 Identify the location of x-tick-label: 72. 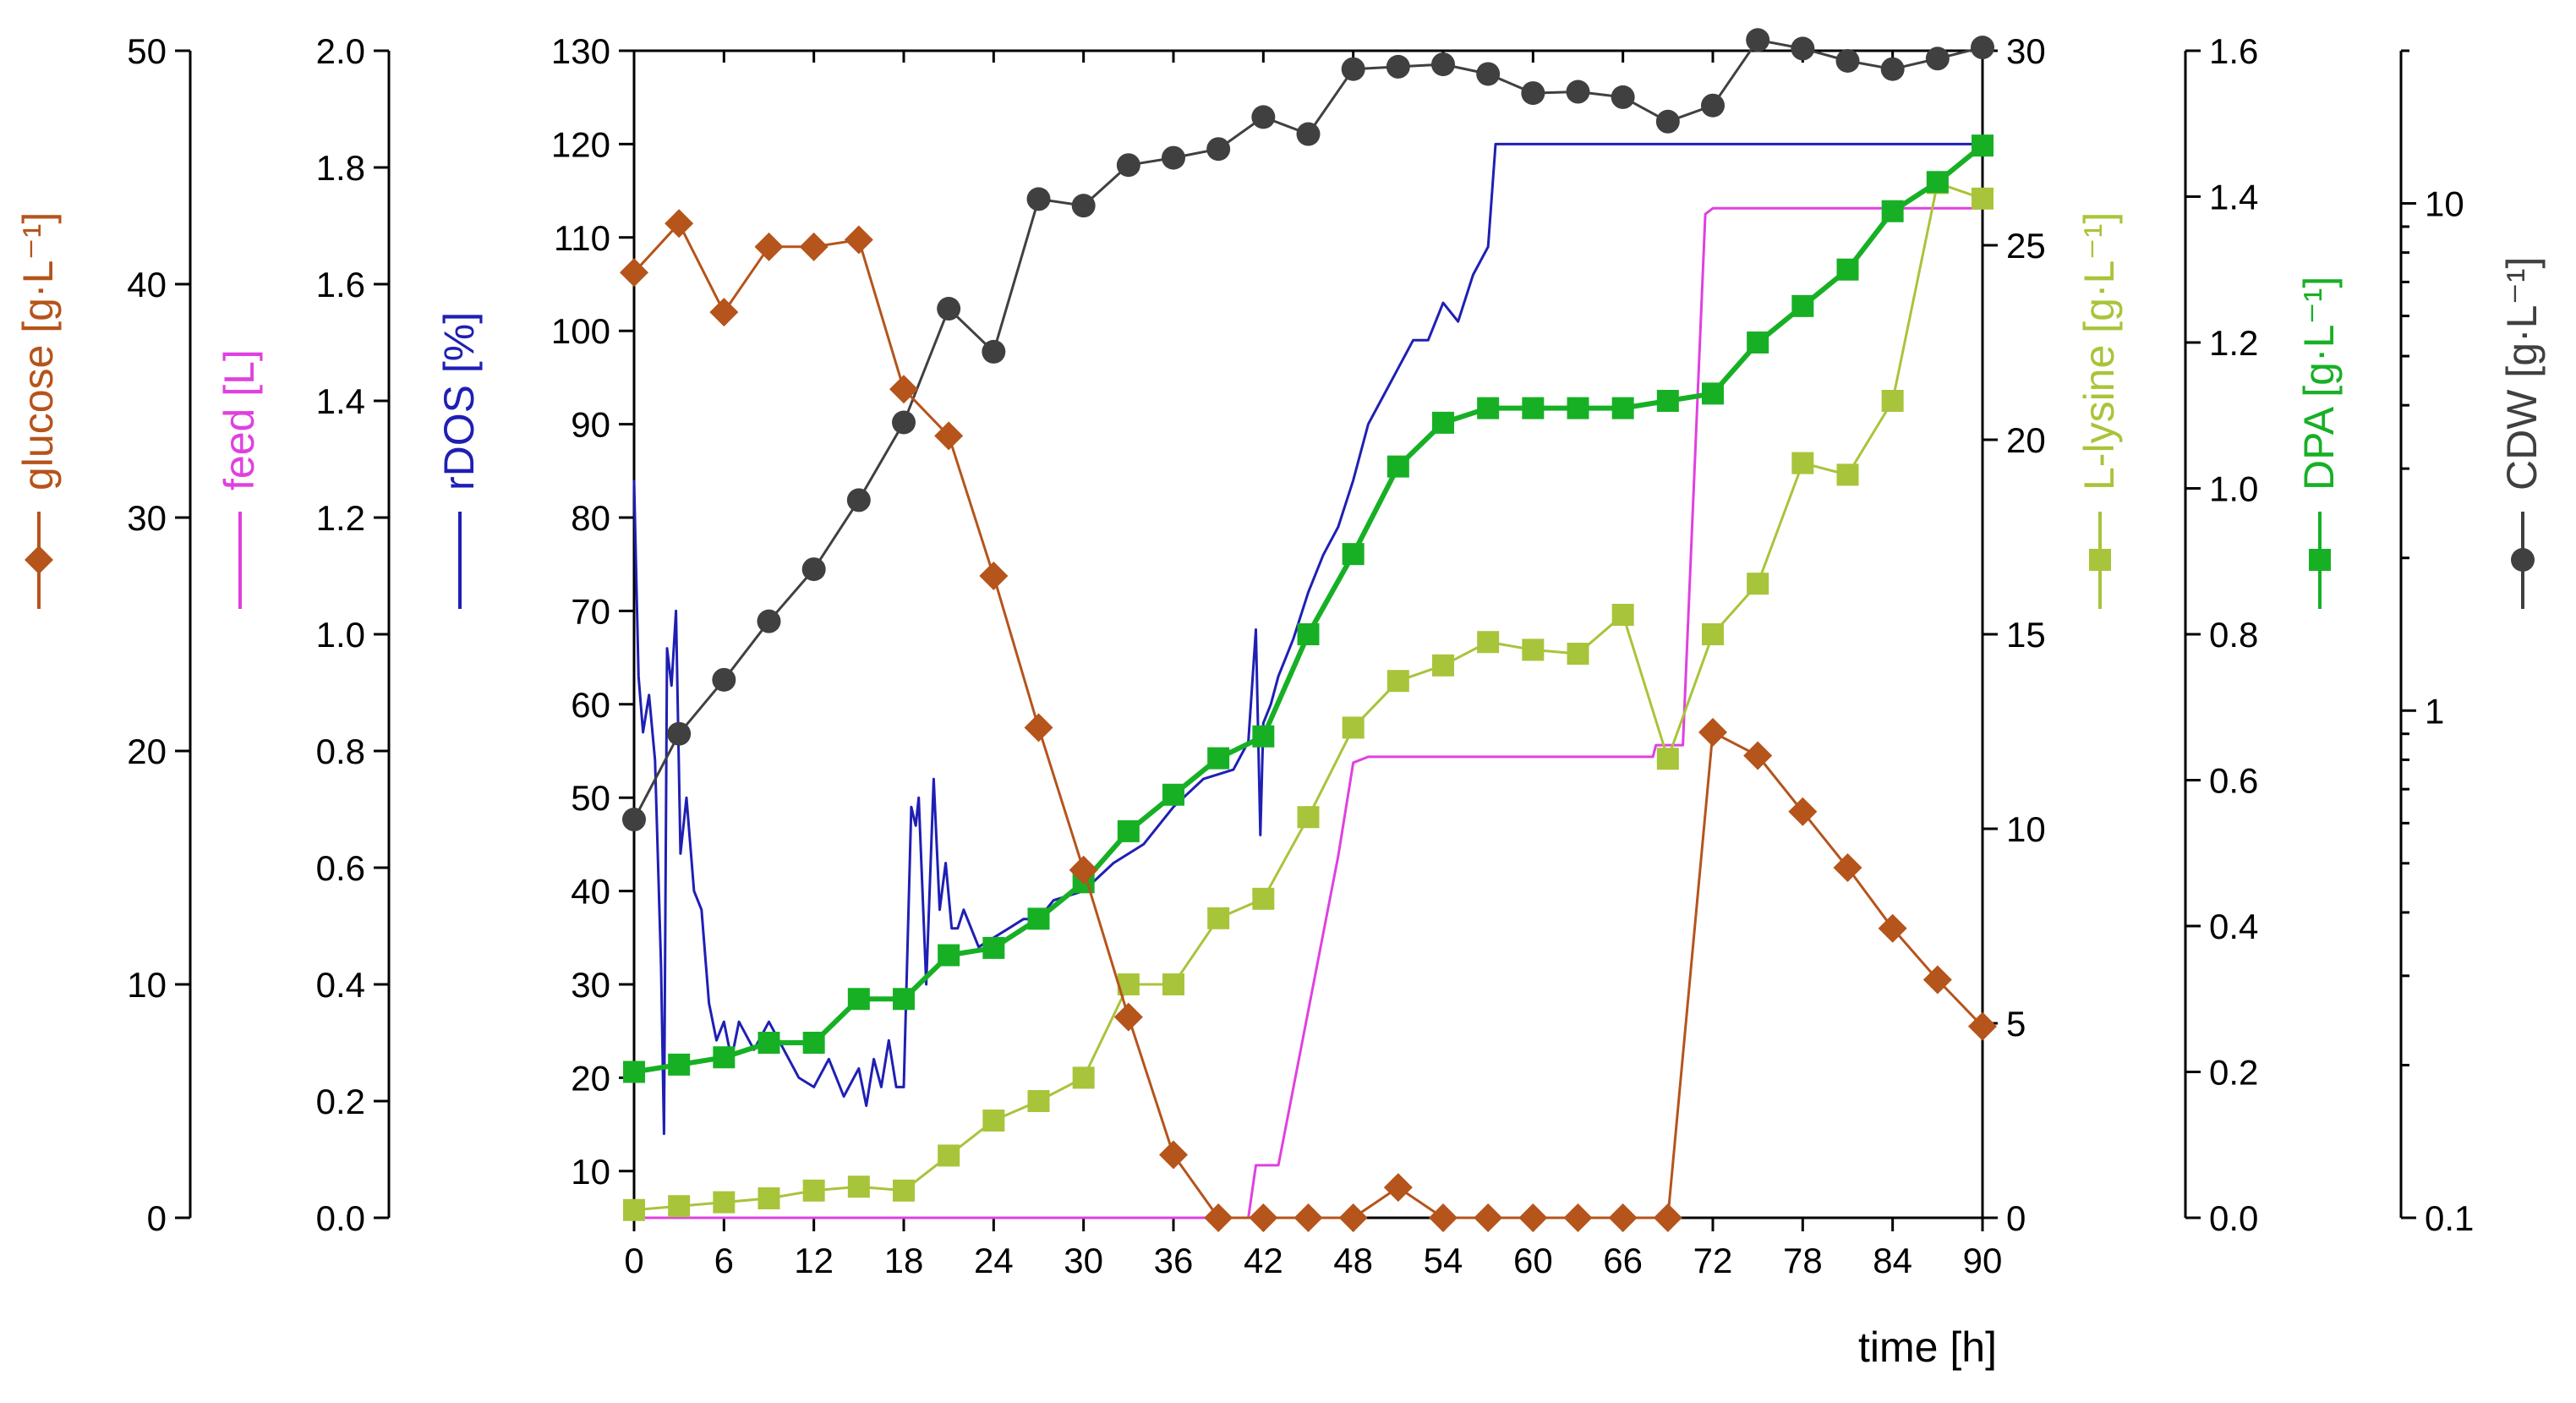
(1713, 1260).